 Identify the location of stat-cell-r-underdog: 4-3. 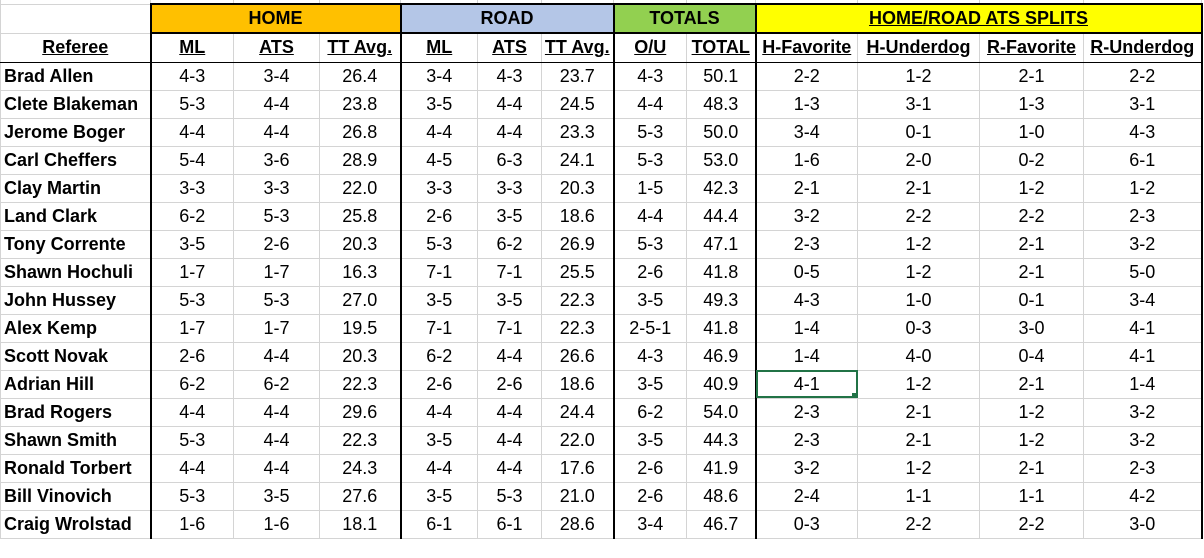
(1143, 132).